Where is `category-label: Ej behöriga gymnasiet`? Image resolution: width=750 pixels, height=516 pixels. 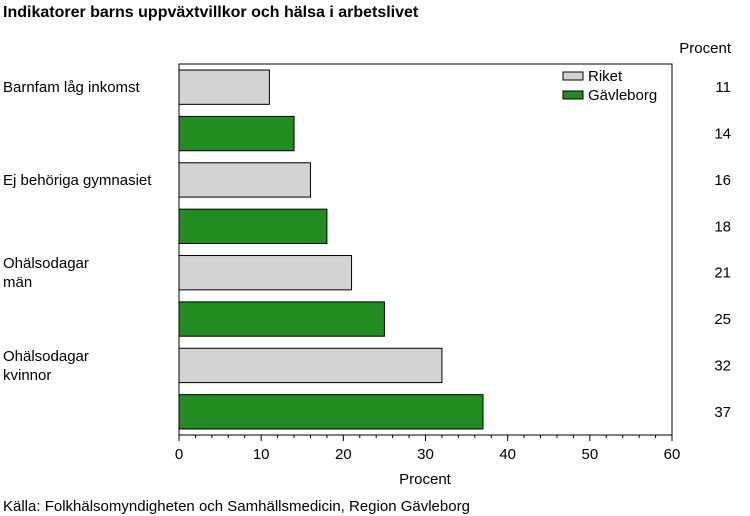 category-label: Ej behöriga gymnasiet is located at coordinates (77, 180).